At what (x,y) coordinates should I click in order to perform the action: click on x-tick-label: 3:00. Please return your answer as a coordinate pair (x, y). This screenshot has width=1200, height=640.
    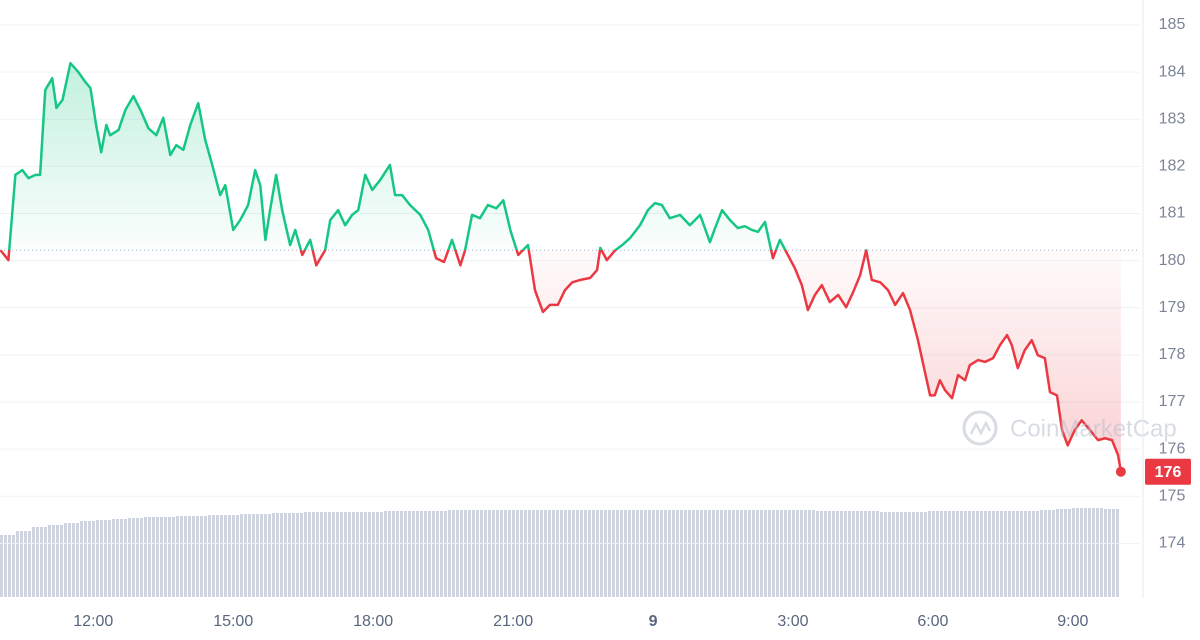
    Looking at the image, I should click on (792, 621).